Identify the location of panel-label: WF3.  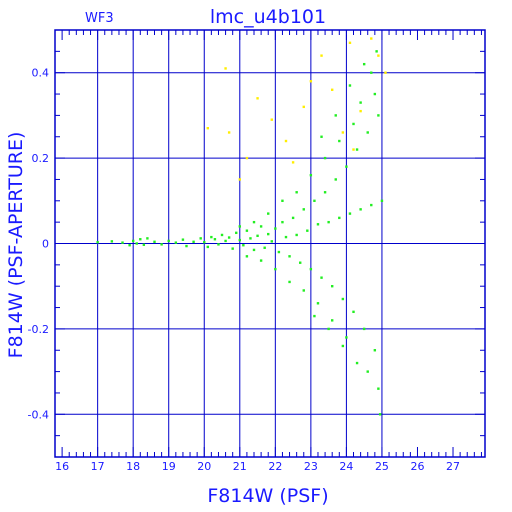
(99, 18).